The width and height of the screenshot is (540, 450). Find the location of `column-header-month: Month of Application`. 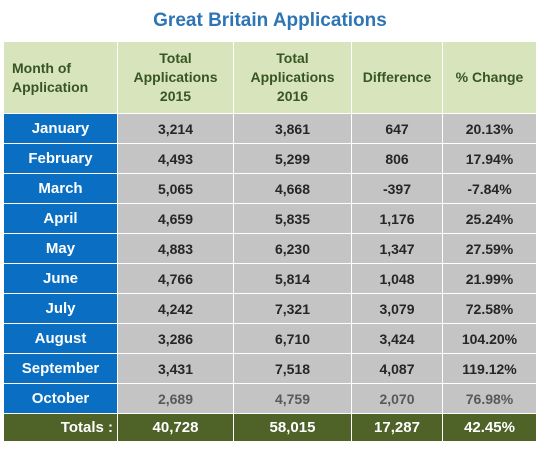

column-header-month: Month of Application is located at coordinates (60, 77).